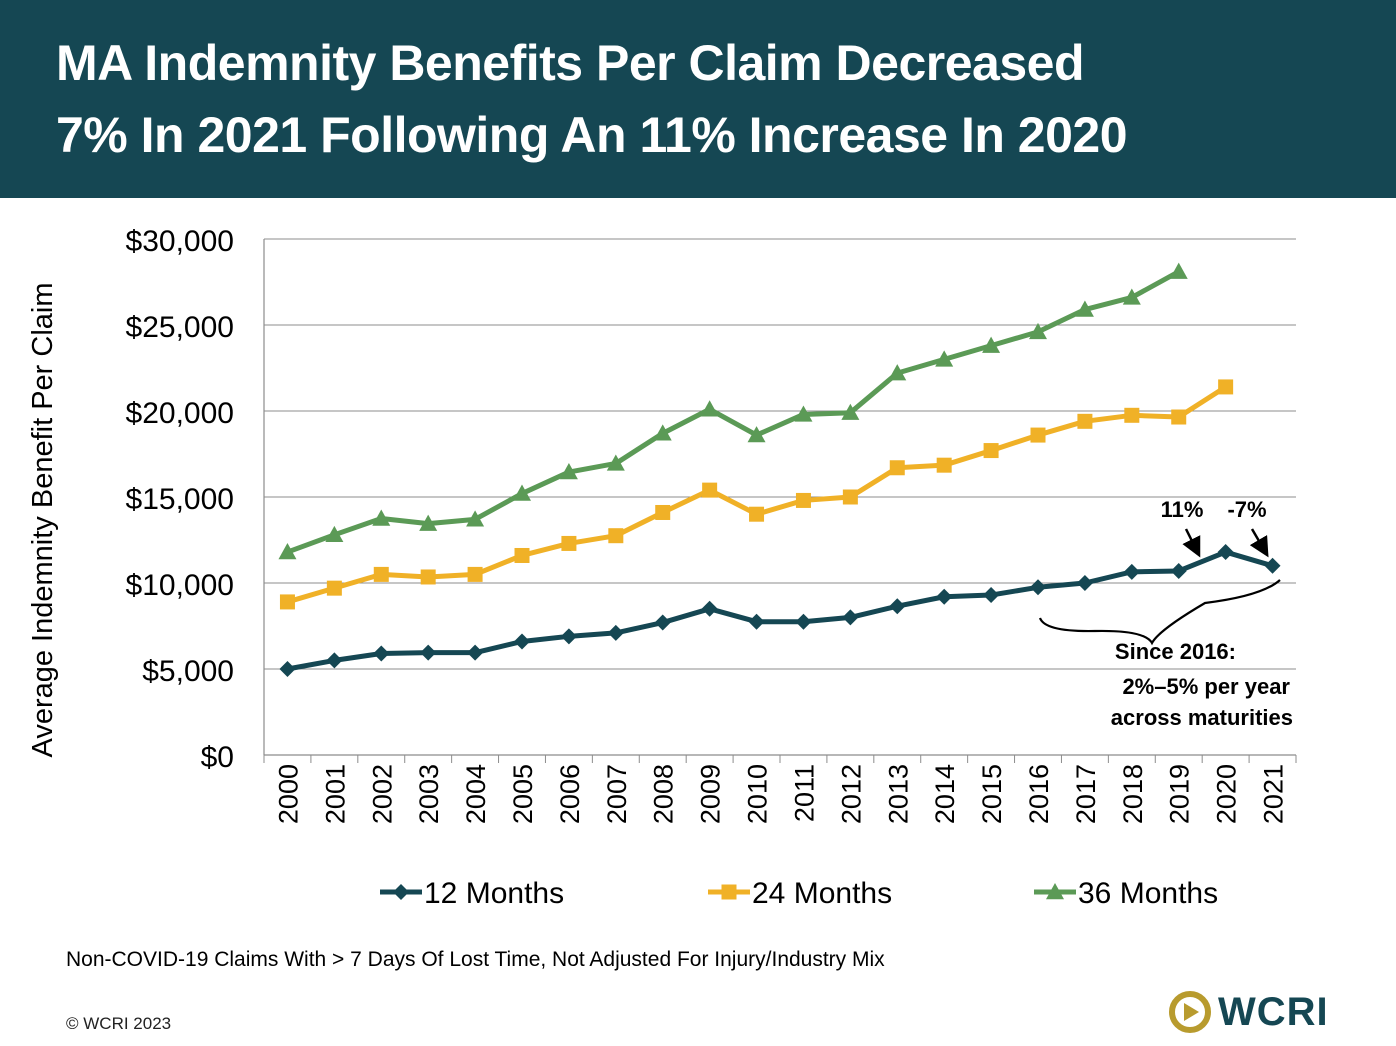  Describe the element at coordinates (429, 794) in the screenshot. I see `x-tick-label: 2003` at that location.